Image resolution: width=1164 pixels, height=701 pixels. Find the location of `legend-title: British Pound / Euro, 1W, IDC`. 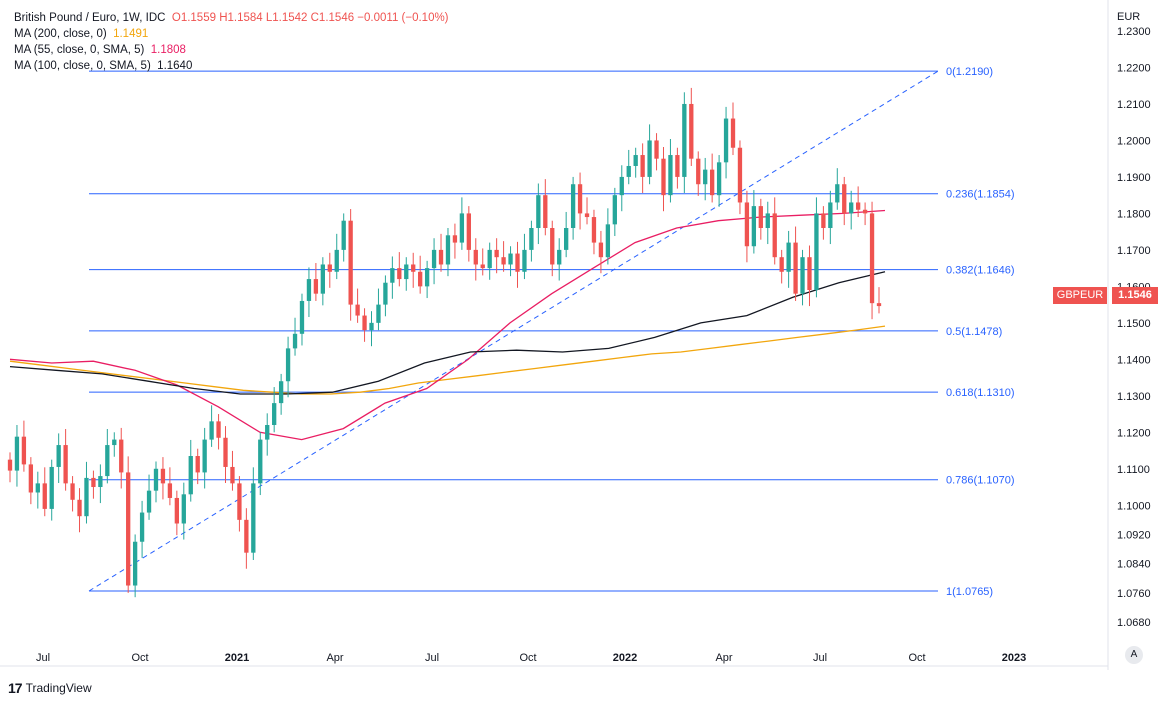

legend-title: British Pound / Euro, 1W, IDC is located at coordinates (90, 18).